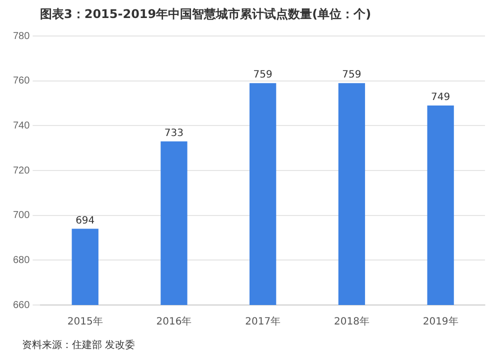 The height and width of the screenshot is (362, 500). Describe the element at coordinates (21, 126) in the screenshot. I see `y-tick-label: 740` at that location.